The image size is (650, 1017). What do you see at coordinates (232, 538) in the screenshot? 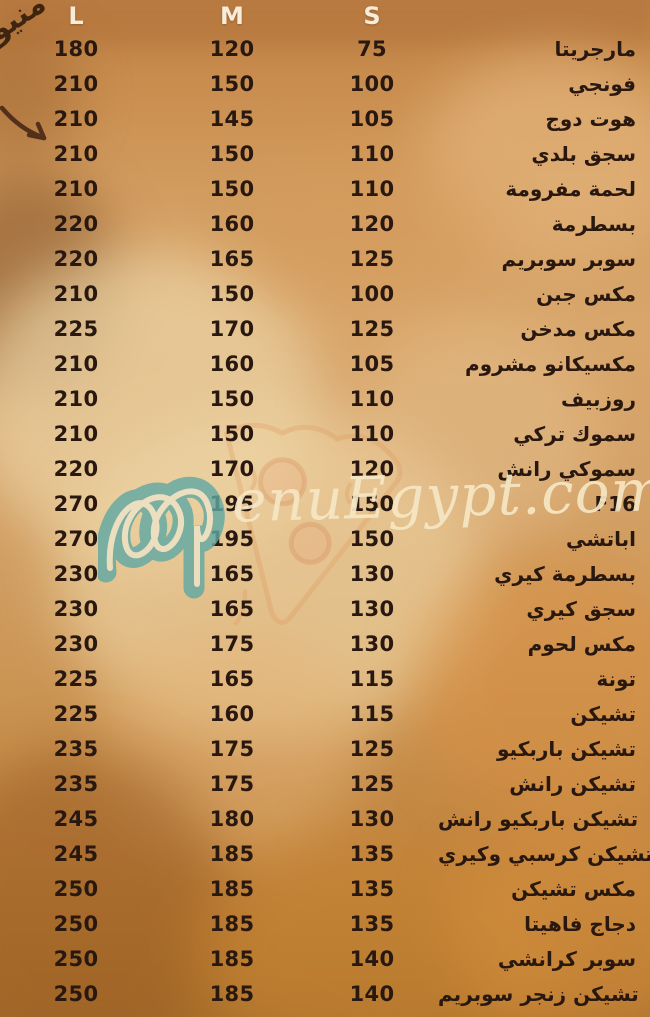
I see `price-medium: 195` at bounding box center [232, 538].